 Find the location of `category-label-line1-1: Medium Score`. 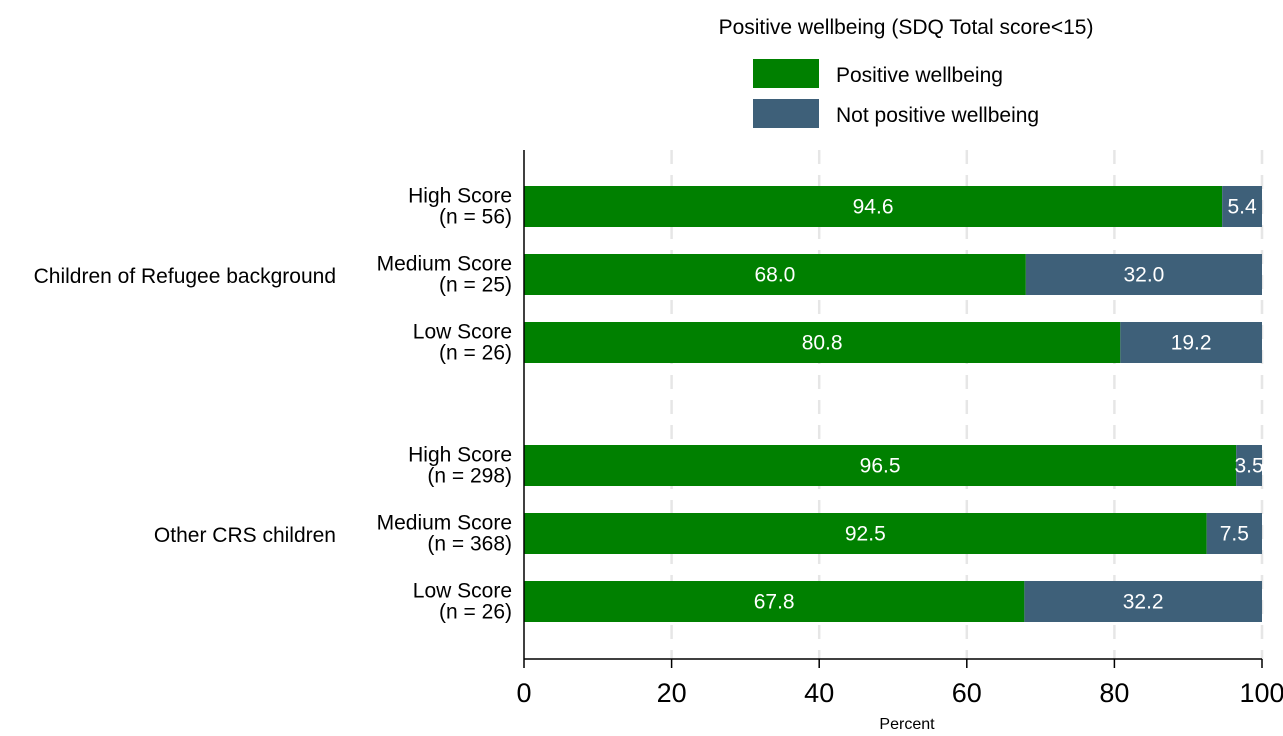

category-label-line1-1: Medium Score is located at coordinates (444, 264).